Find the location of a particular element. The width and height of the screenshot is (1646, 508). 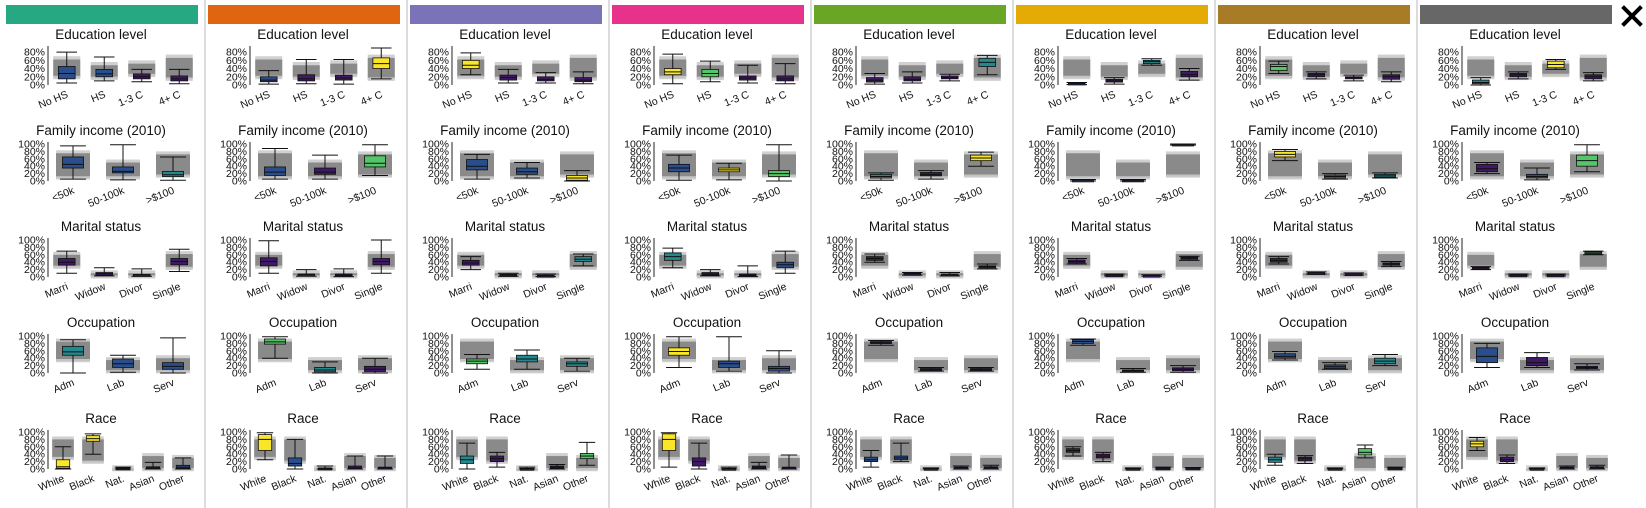

x-tick-label: White is located at coordinates (254, 483).